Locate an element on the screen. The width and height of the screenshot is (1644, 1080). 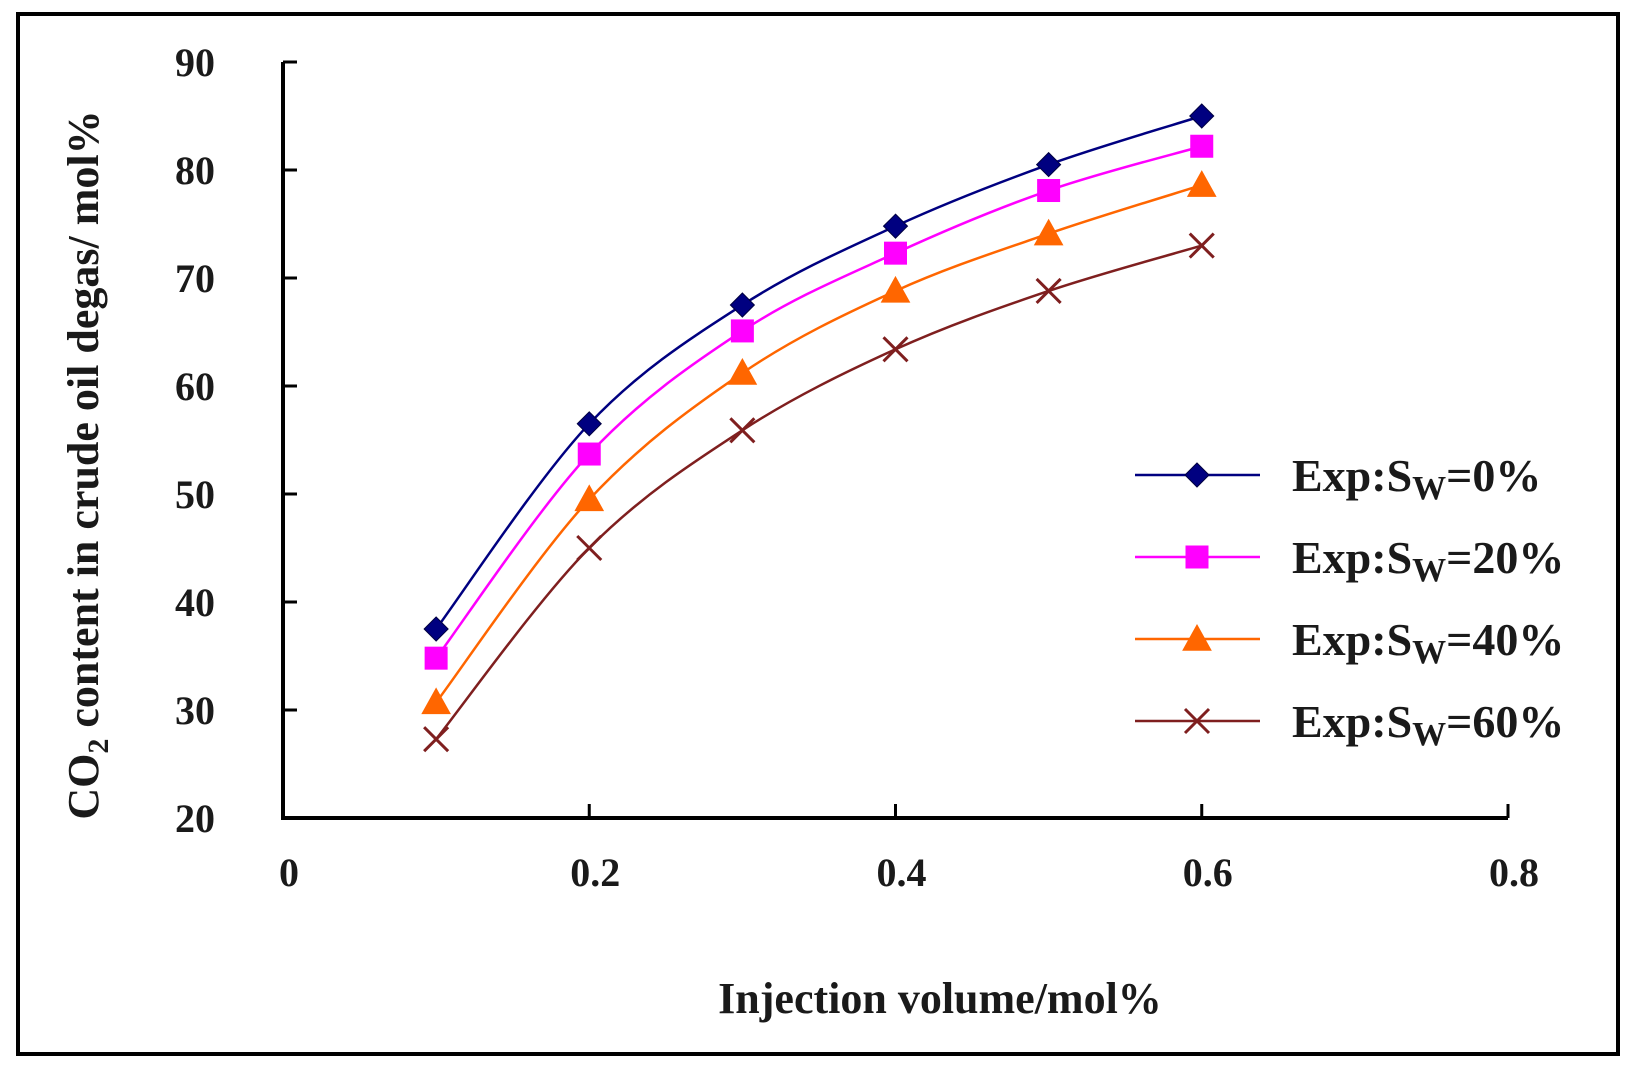
y-tick-label: 60 is located at coordinates (195, 386).